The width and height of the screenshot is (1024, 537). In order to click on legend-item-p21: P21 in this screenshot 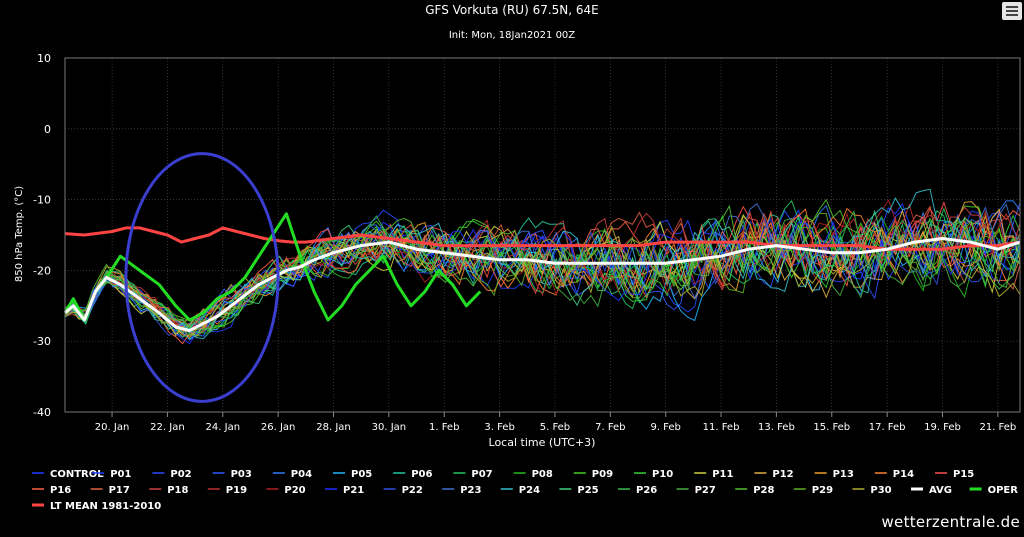, I will do `click(344, 490)`.